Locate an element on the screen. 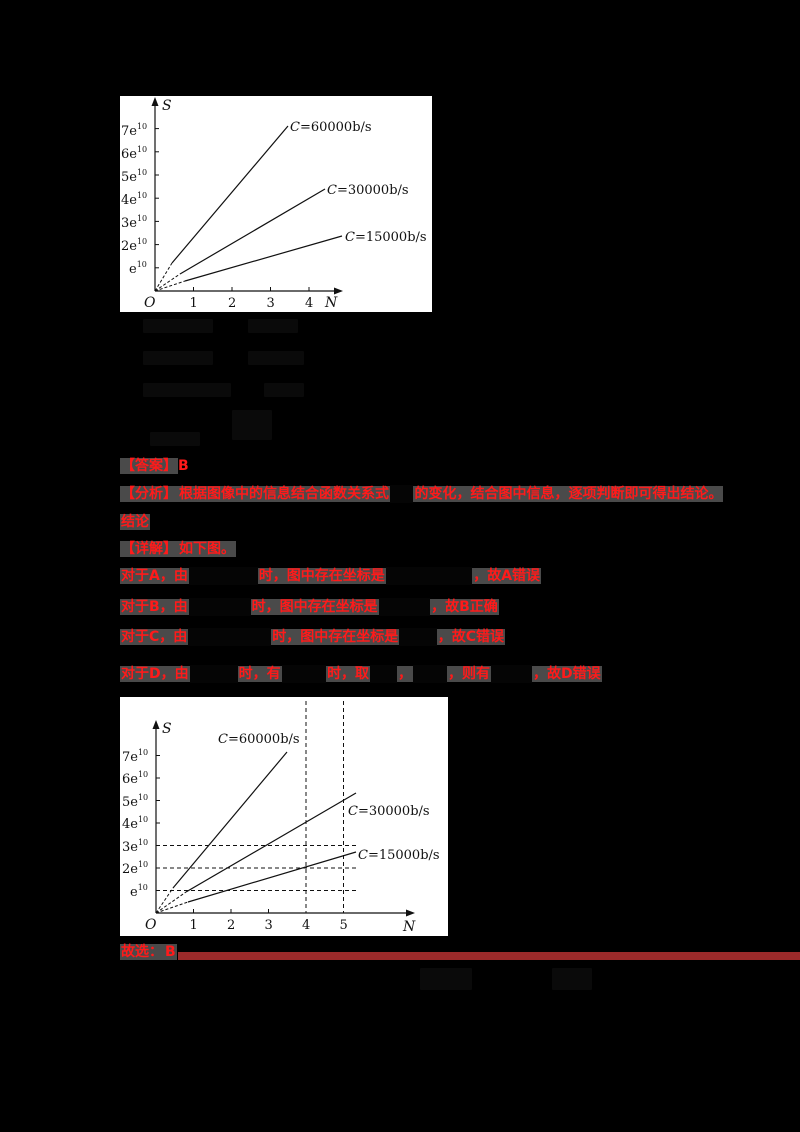 This screenshot has width=800, height=1132. option-b-line: 对于B，由 时，图中存在坐标是 ，故B正确 is located at coordinates (309, 607).